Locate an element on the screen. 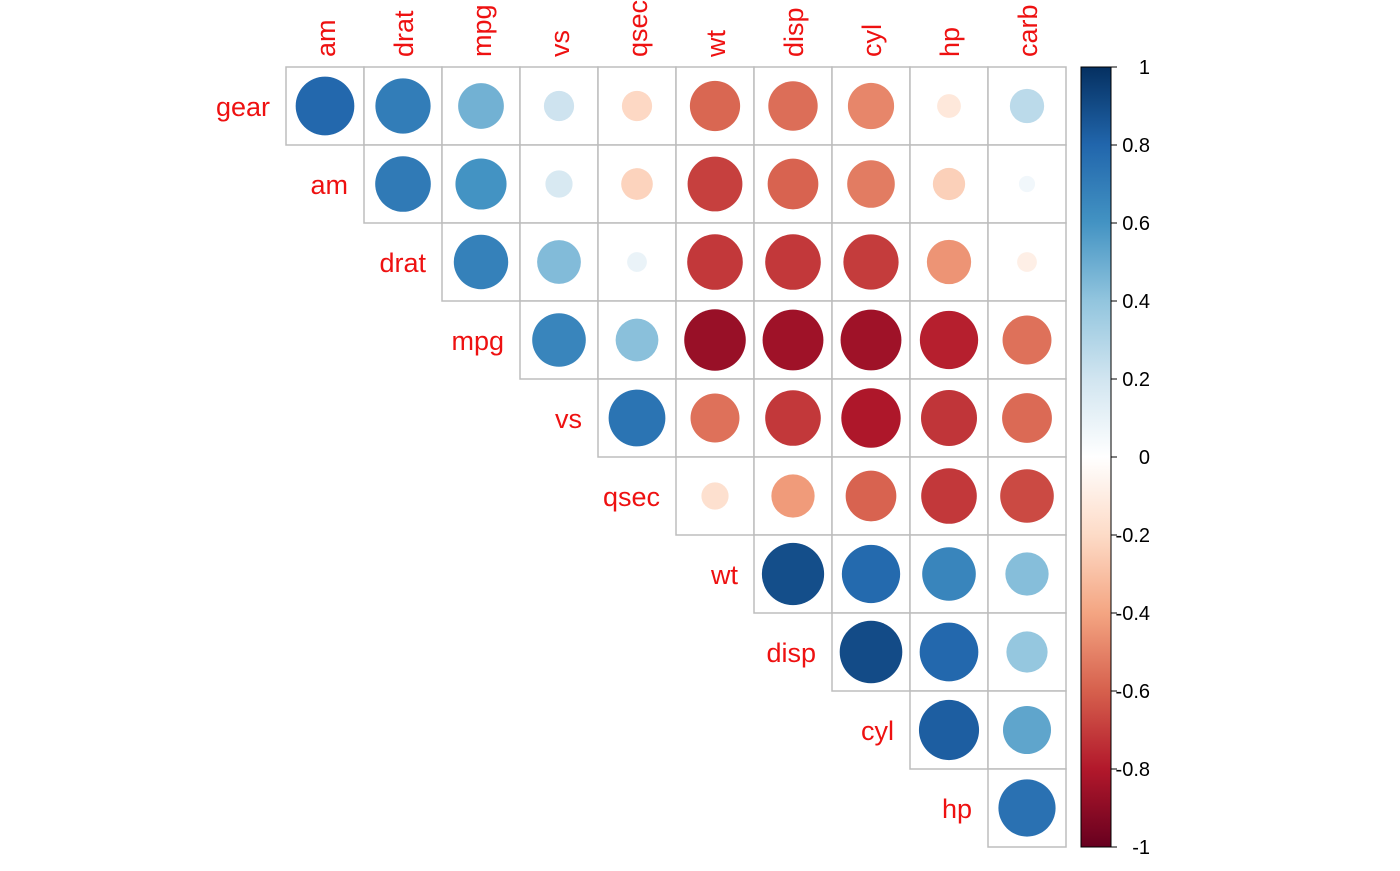  corr-circle-drat-vs is located at coordinates (559, 262).